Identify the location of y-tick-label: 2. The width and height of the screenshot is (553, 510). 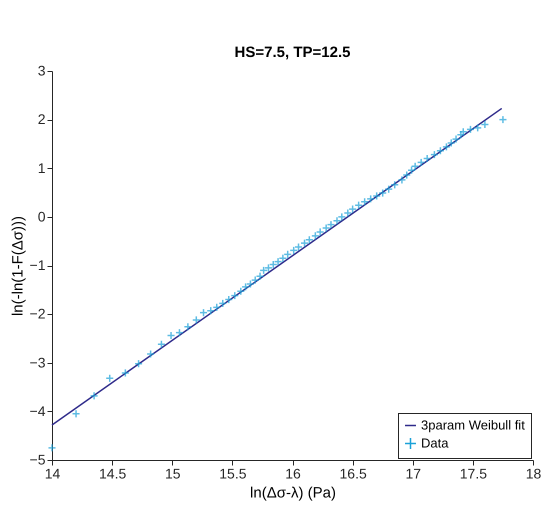
(42, 119).